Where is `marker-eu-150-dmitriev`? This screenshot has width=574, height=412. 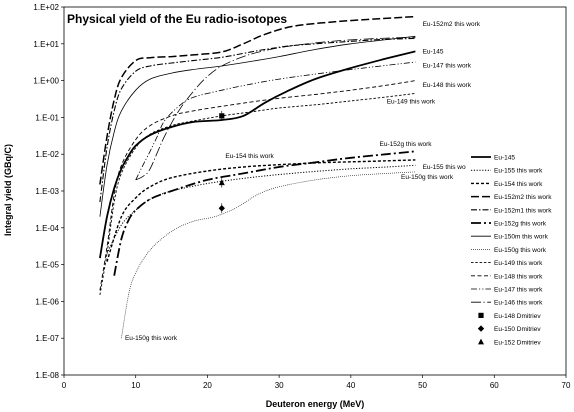
marker-eu-150-dmitriev is located at coordinates (221, 208).